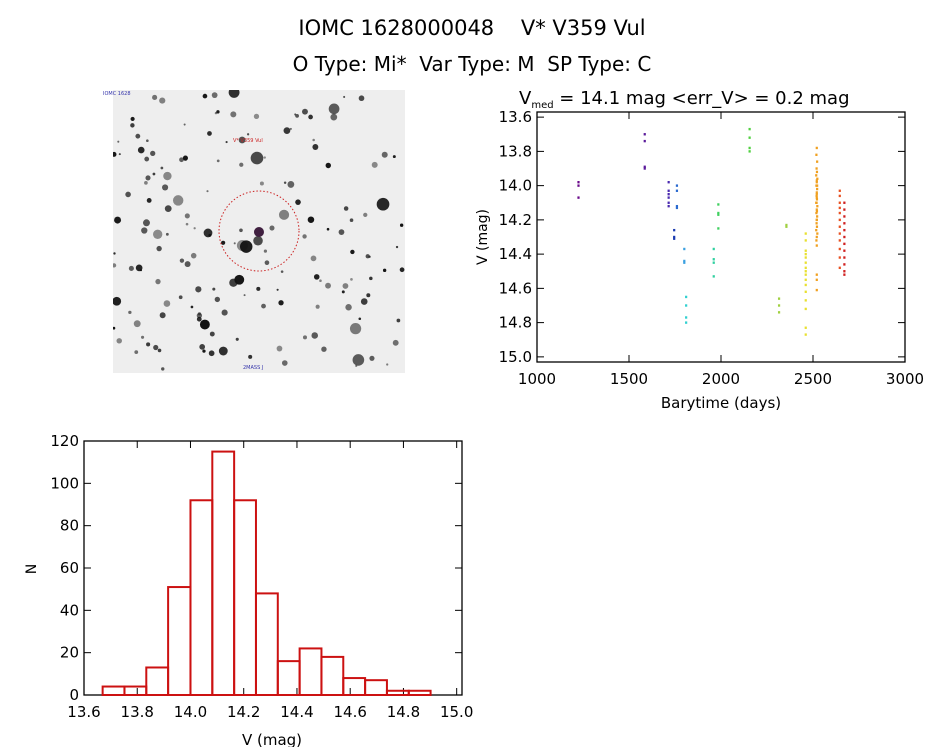 Image resolution: width=944 pixels, height=747 pixels. What do you see at coordinates (472, 28) in the screenshot?
I see `chart-title: IOMC 1628000048 V* V359 Vul` at bounding box center [472, 28].